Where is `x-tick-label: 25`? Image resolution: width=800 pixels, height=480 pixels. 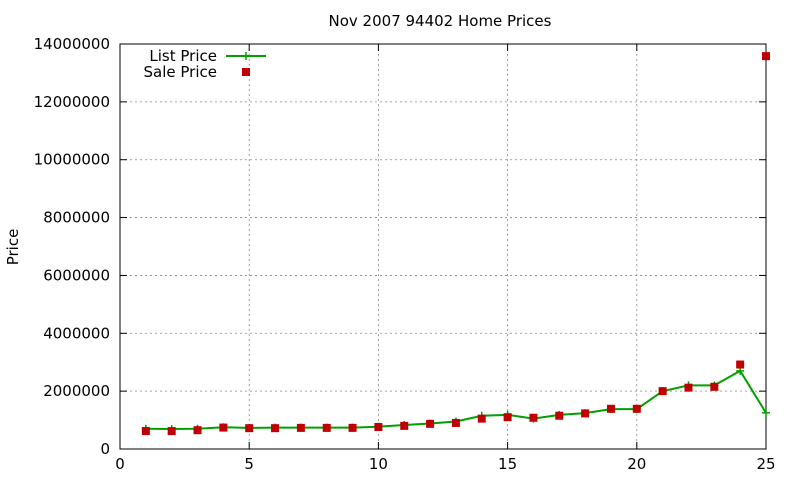 x-tick-label: 25 is located at coordinates (765, 464).